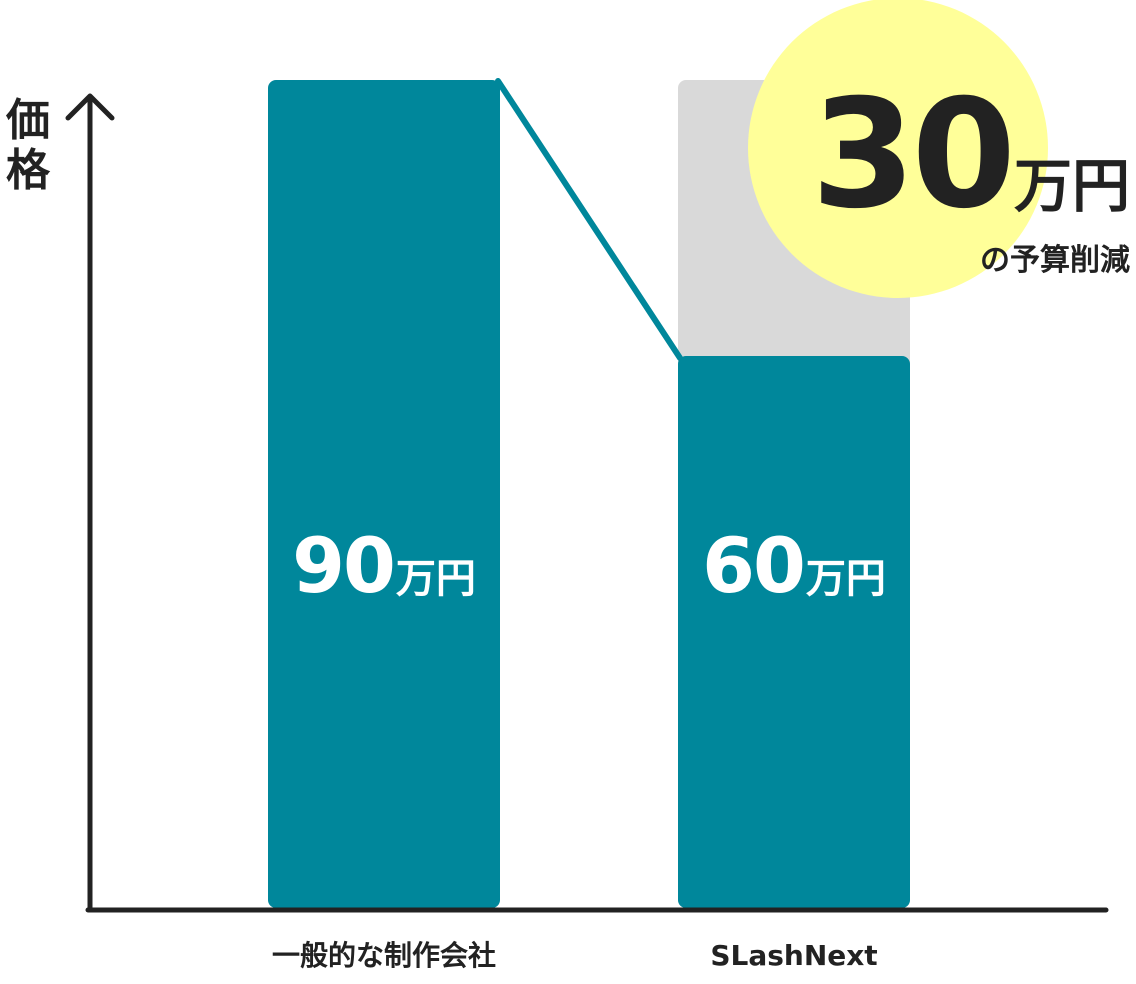 The height and width of the screenshot is (984, 1136). What do you see at coordinates (589, 219) in the screenshot?
I see `connector-line` at bounding box center [589, 219].